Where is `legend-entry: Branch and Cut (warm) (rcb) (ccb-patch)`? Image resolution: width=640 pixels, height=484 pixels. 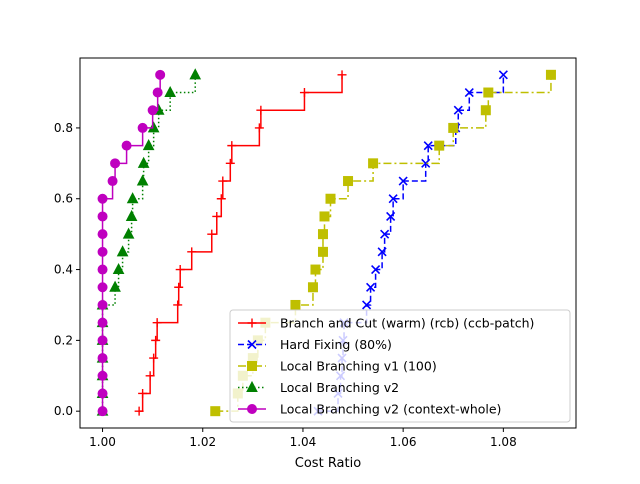 legend-entry: Branch and Cut (warm) (rcb) (ccb-patch) is located at coordinates (386, 323).